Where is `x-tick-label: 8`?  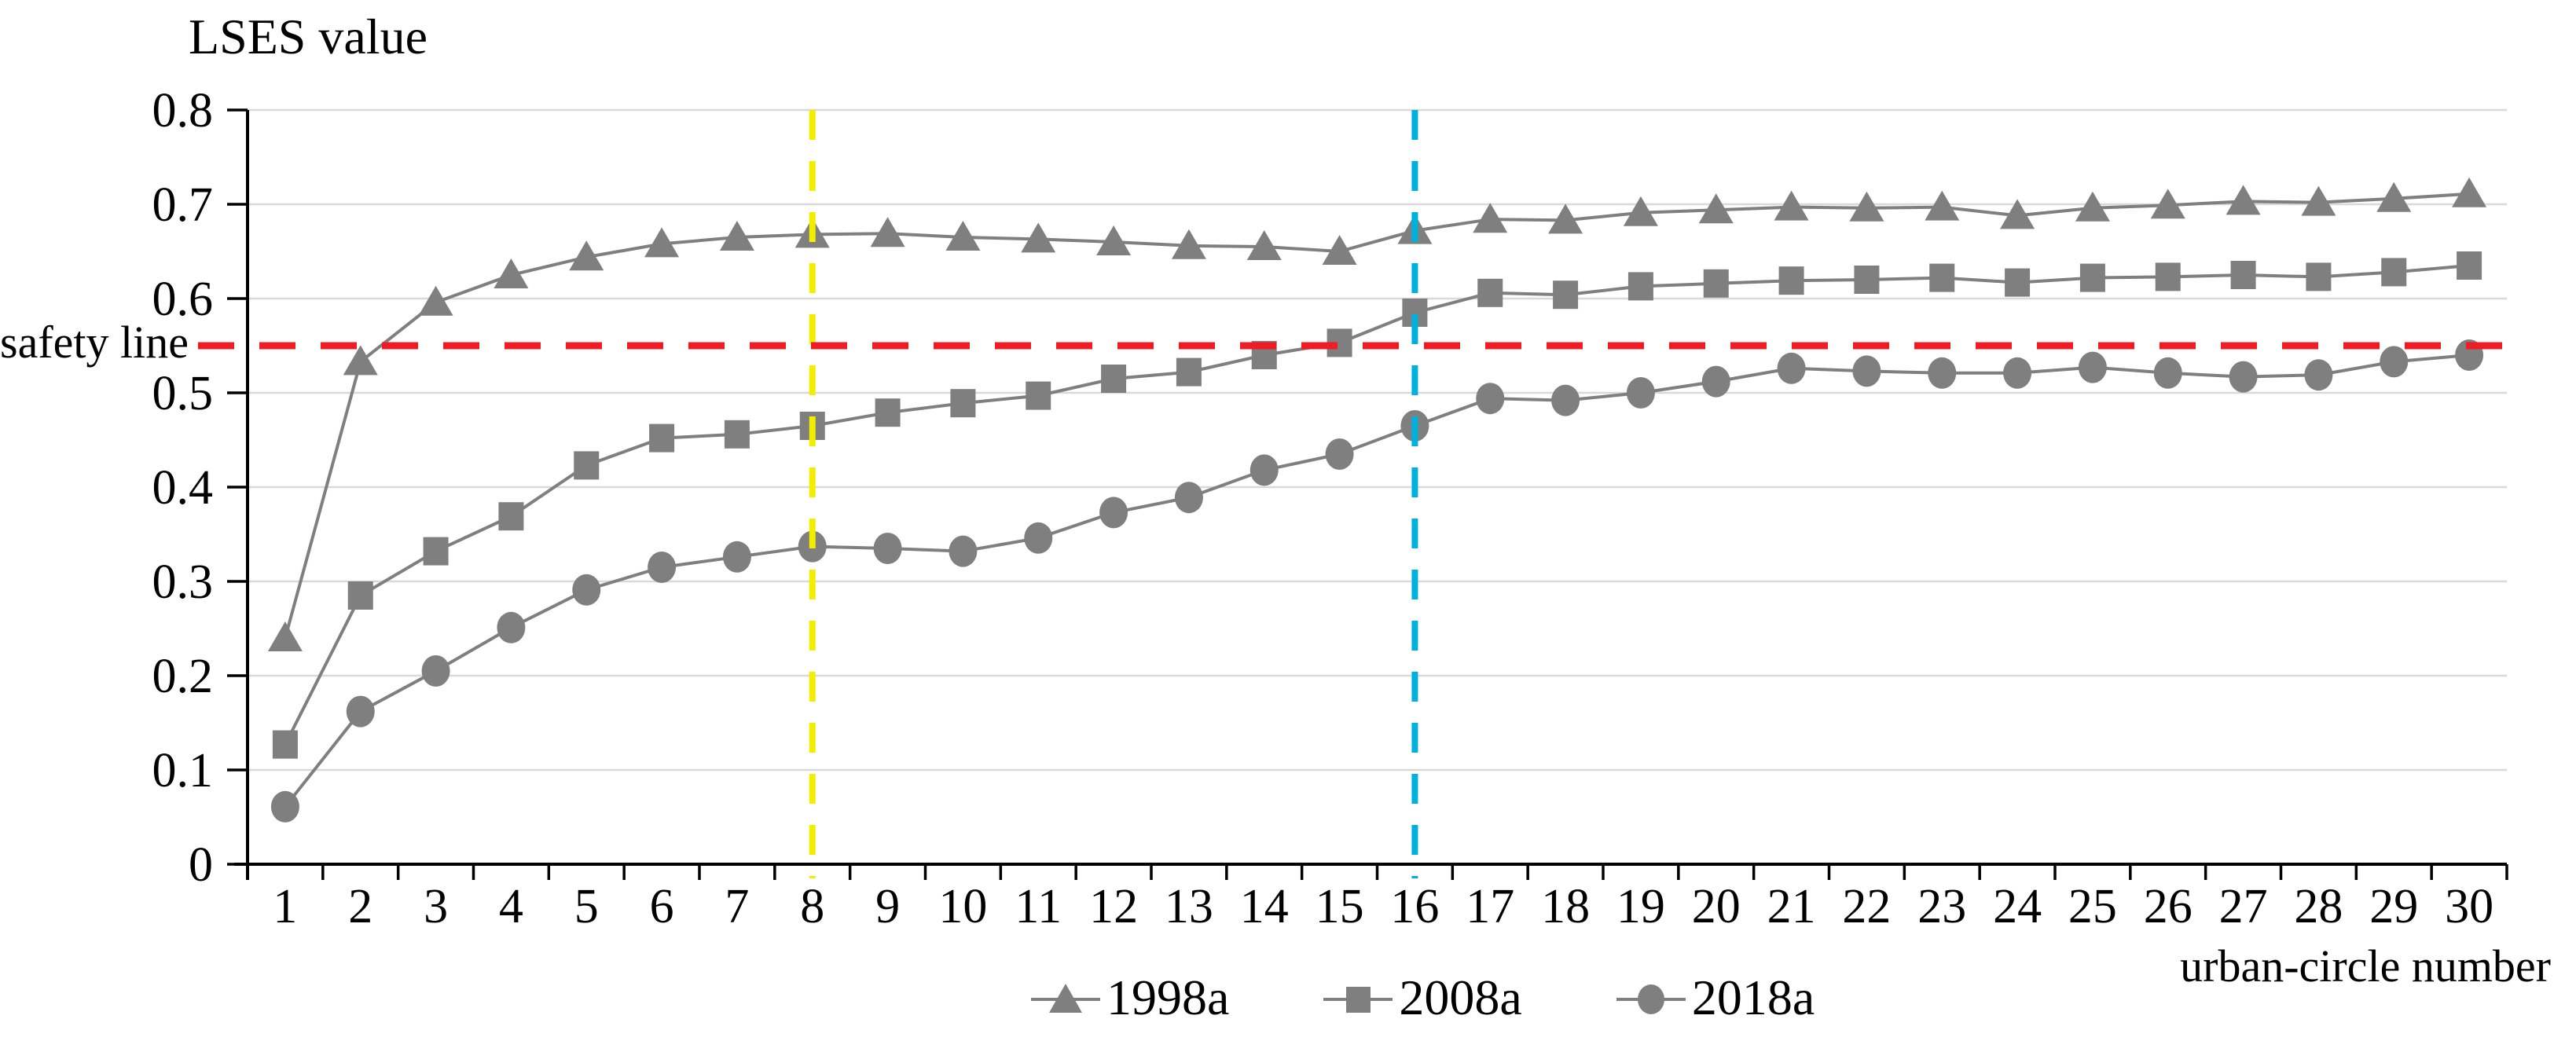 x-tick-label: 8 is located at coordinates (812, 907).